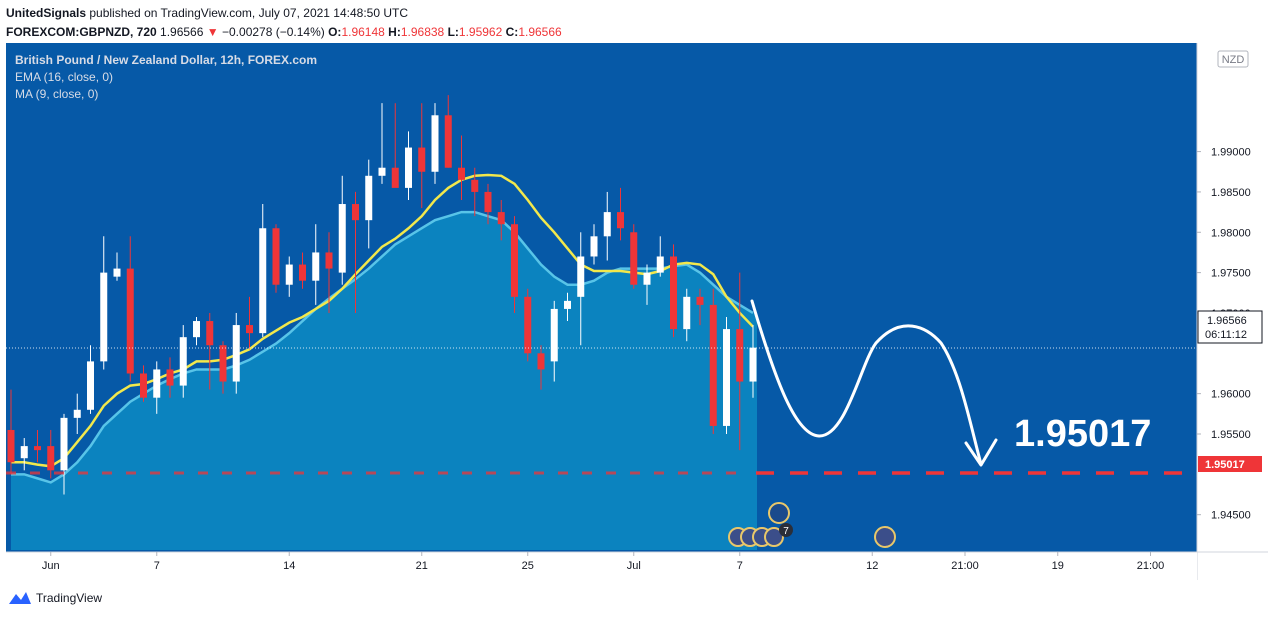 The image size is (1274, 617). I want to click on nz-flag-icon, so click(779, 513).